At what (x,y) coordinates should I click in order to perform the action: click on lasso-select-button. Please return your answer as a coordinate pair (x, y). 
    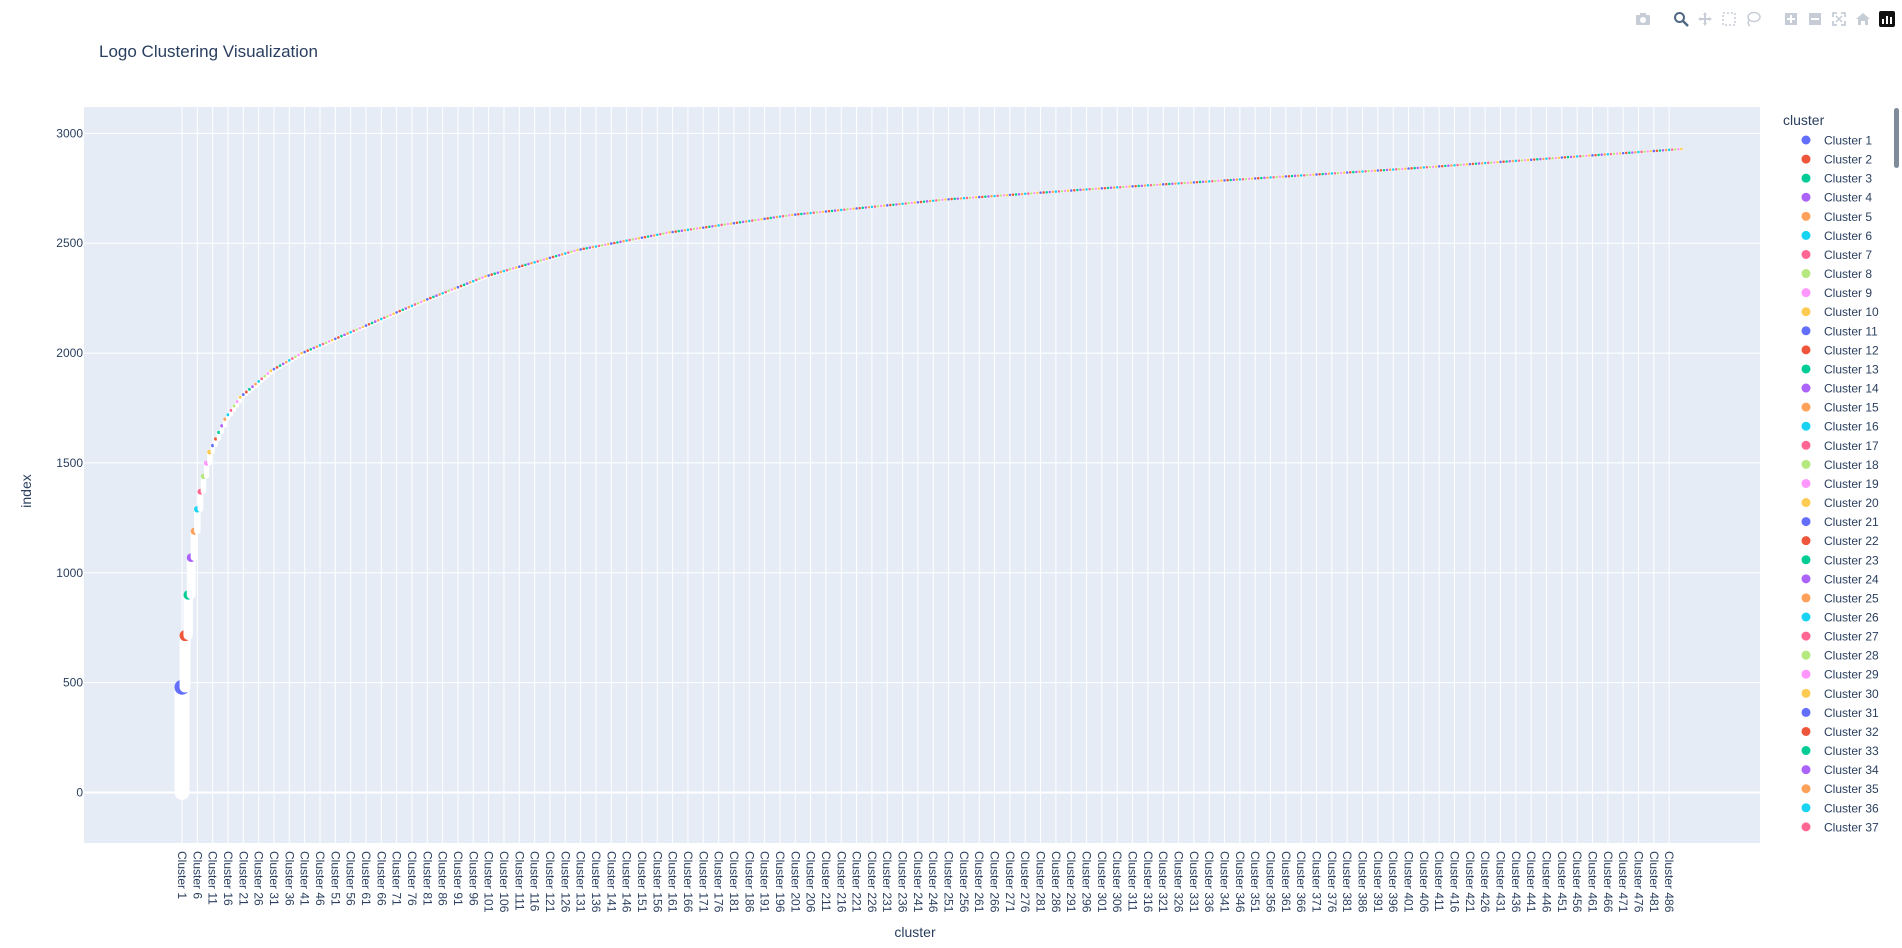
    Looking at the image, I should click on (1753, 19).